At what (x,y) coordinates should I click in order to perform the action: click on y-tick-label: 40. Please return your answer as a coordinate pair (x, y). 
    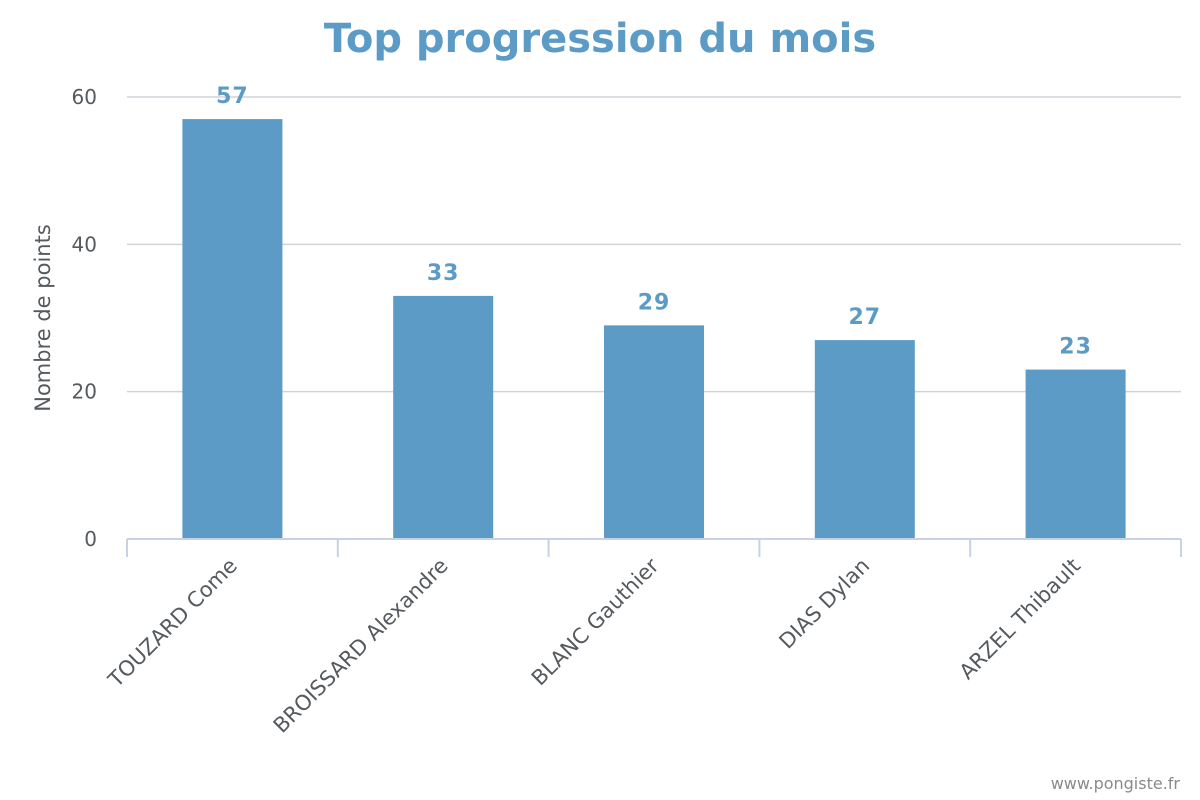
    Looking at the image, I should click on (84, 244).